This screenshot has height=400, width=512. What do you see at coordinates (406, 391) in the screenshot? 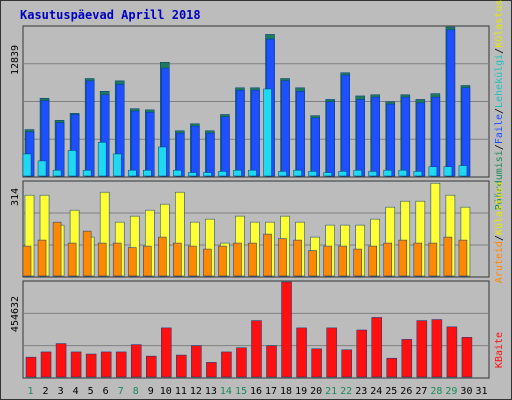
I see `x-tick-day: 26` at bounding box center [406, 391].